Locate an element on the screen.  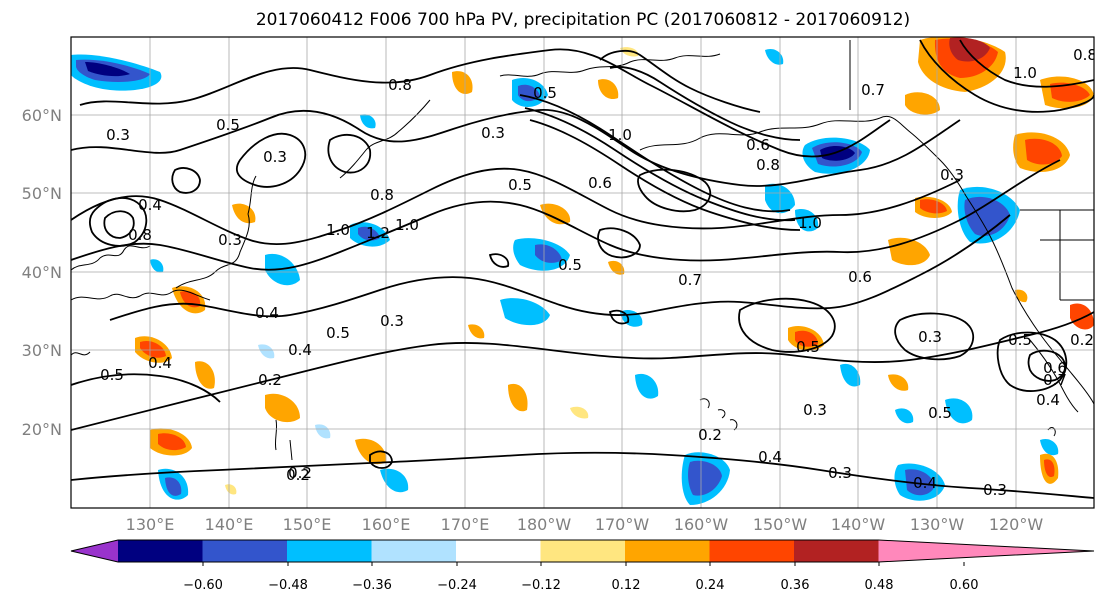
lon-label: 140°W is located at coordinates (858, 524).